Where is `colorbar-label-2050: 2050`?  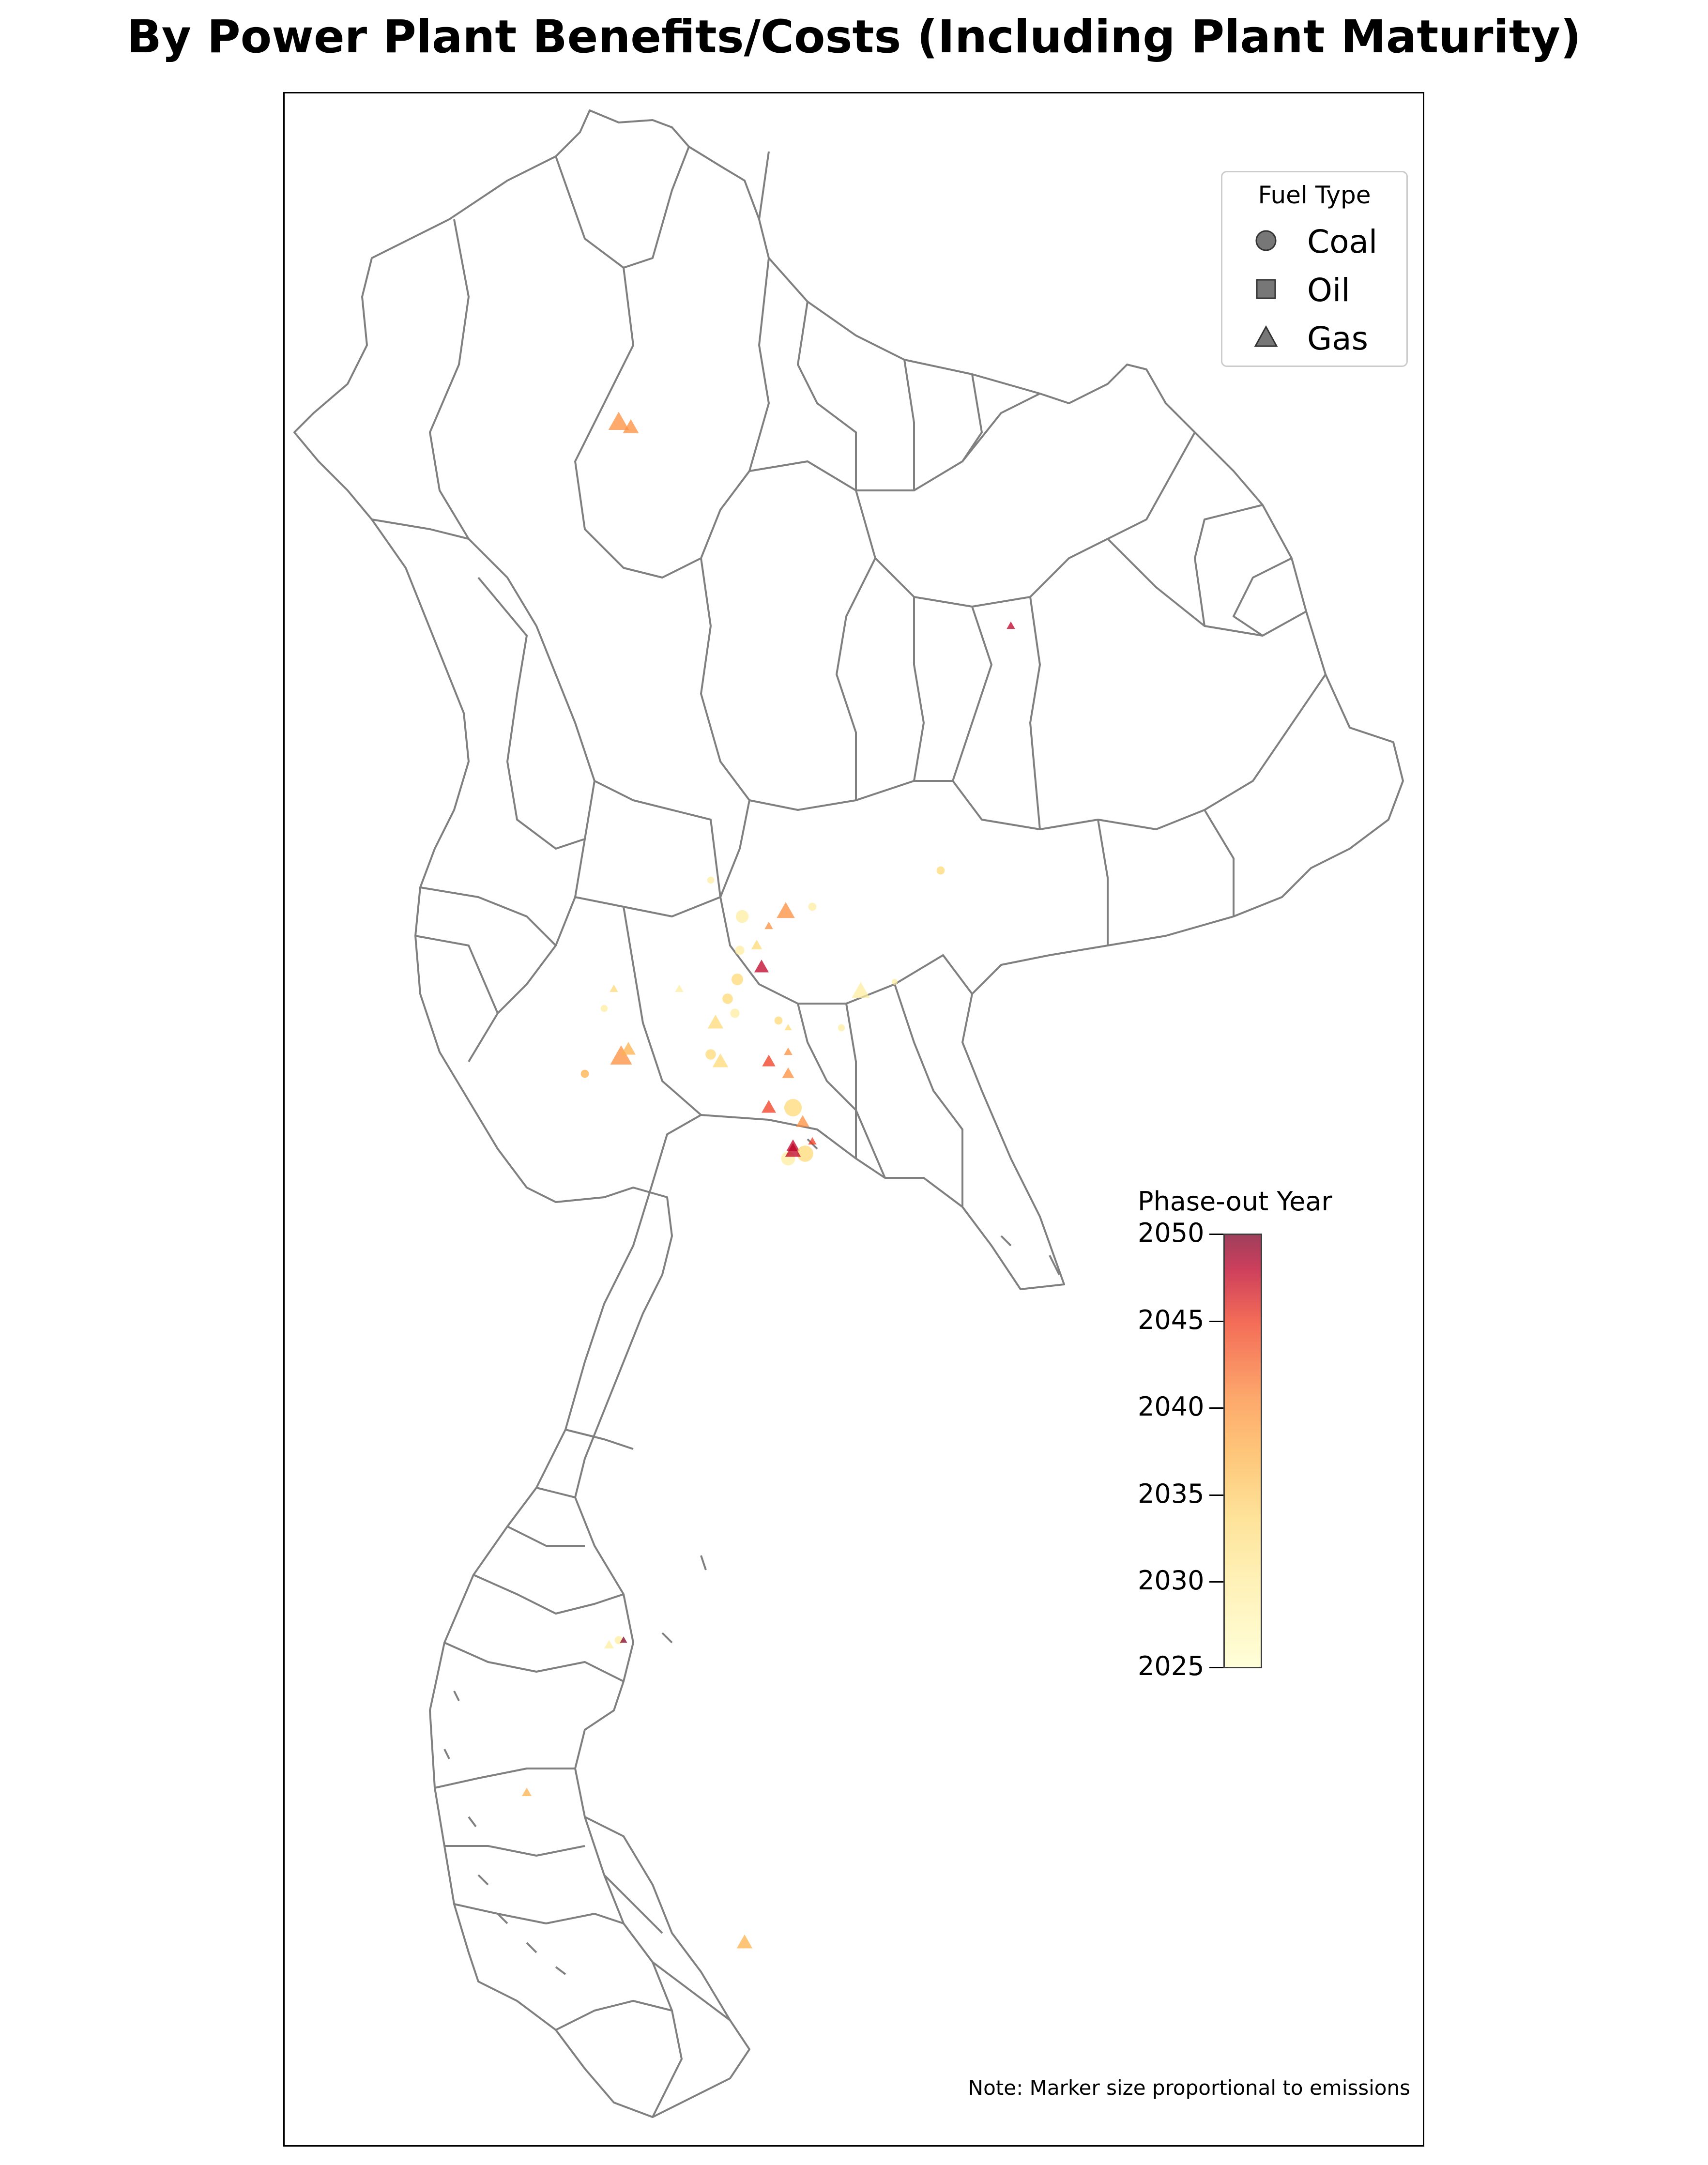 colorbar-label-2050: 2050 is located at coordinates (1171, 1233).